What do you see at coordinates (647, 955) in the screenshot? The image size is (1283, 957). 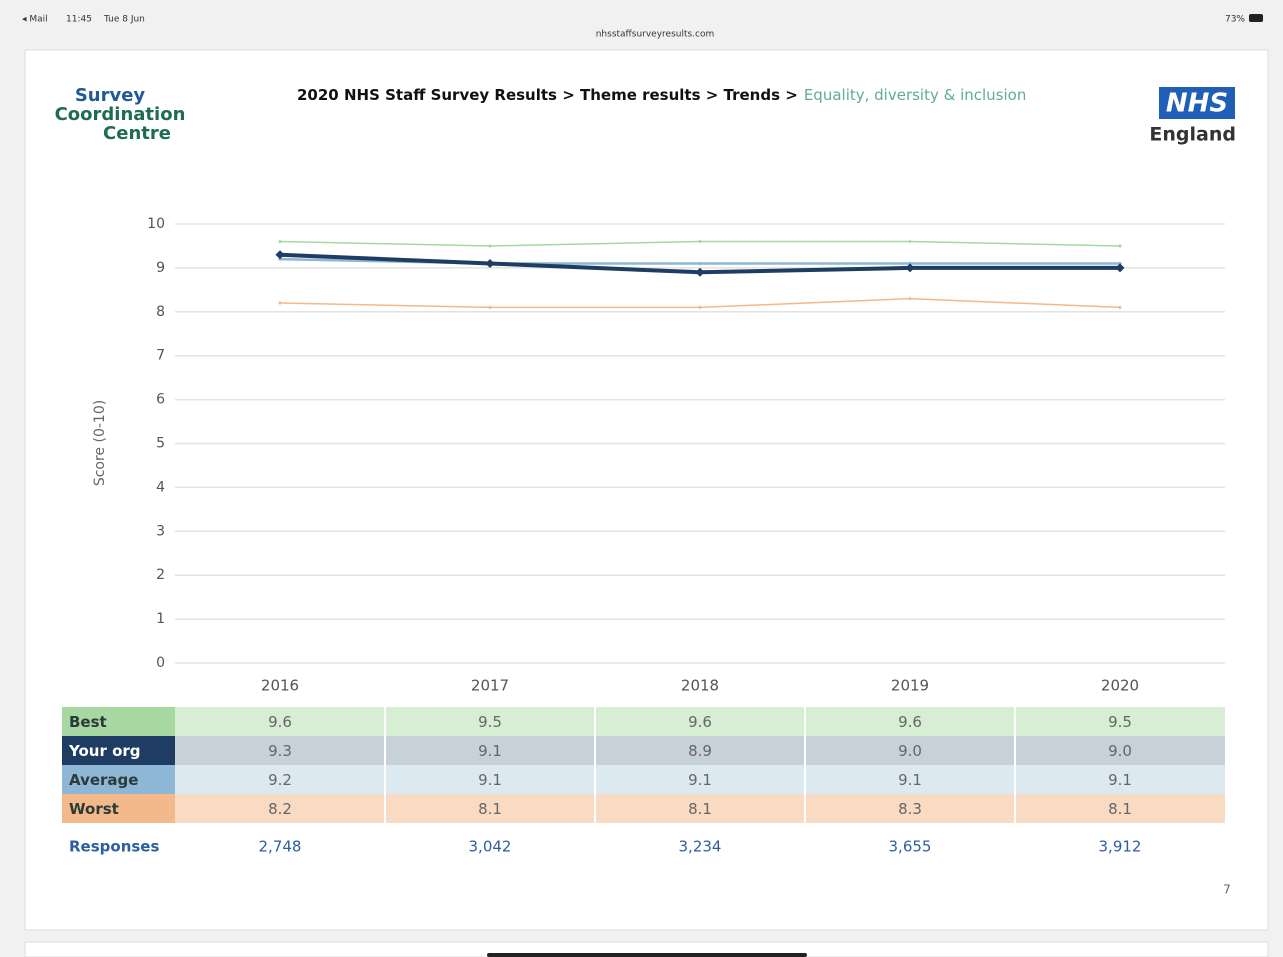 I see `home-indicator` at bounding box center [647, 955].